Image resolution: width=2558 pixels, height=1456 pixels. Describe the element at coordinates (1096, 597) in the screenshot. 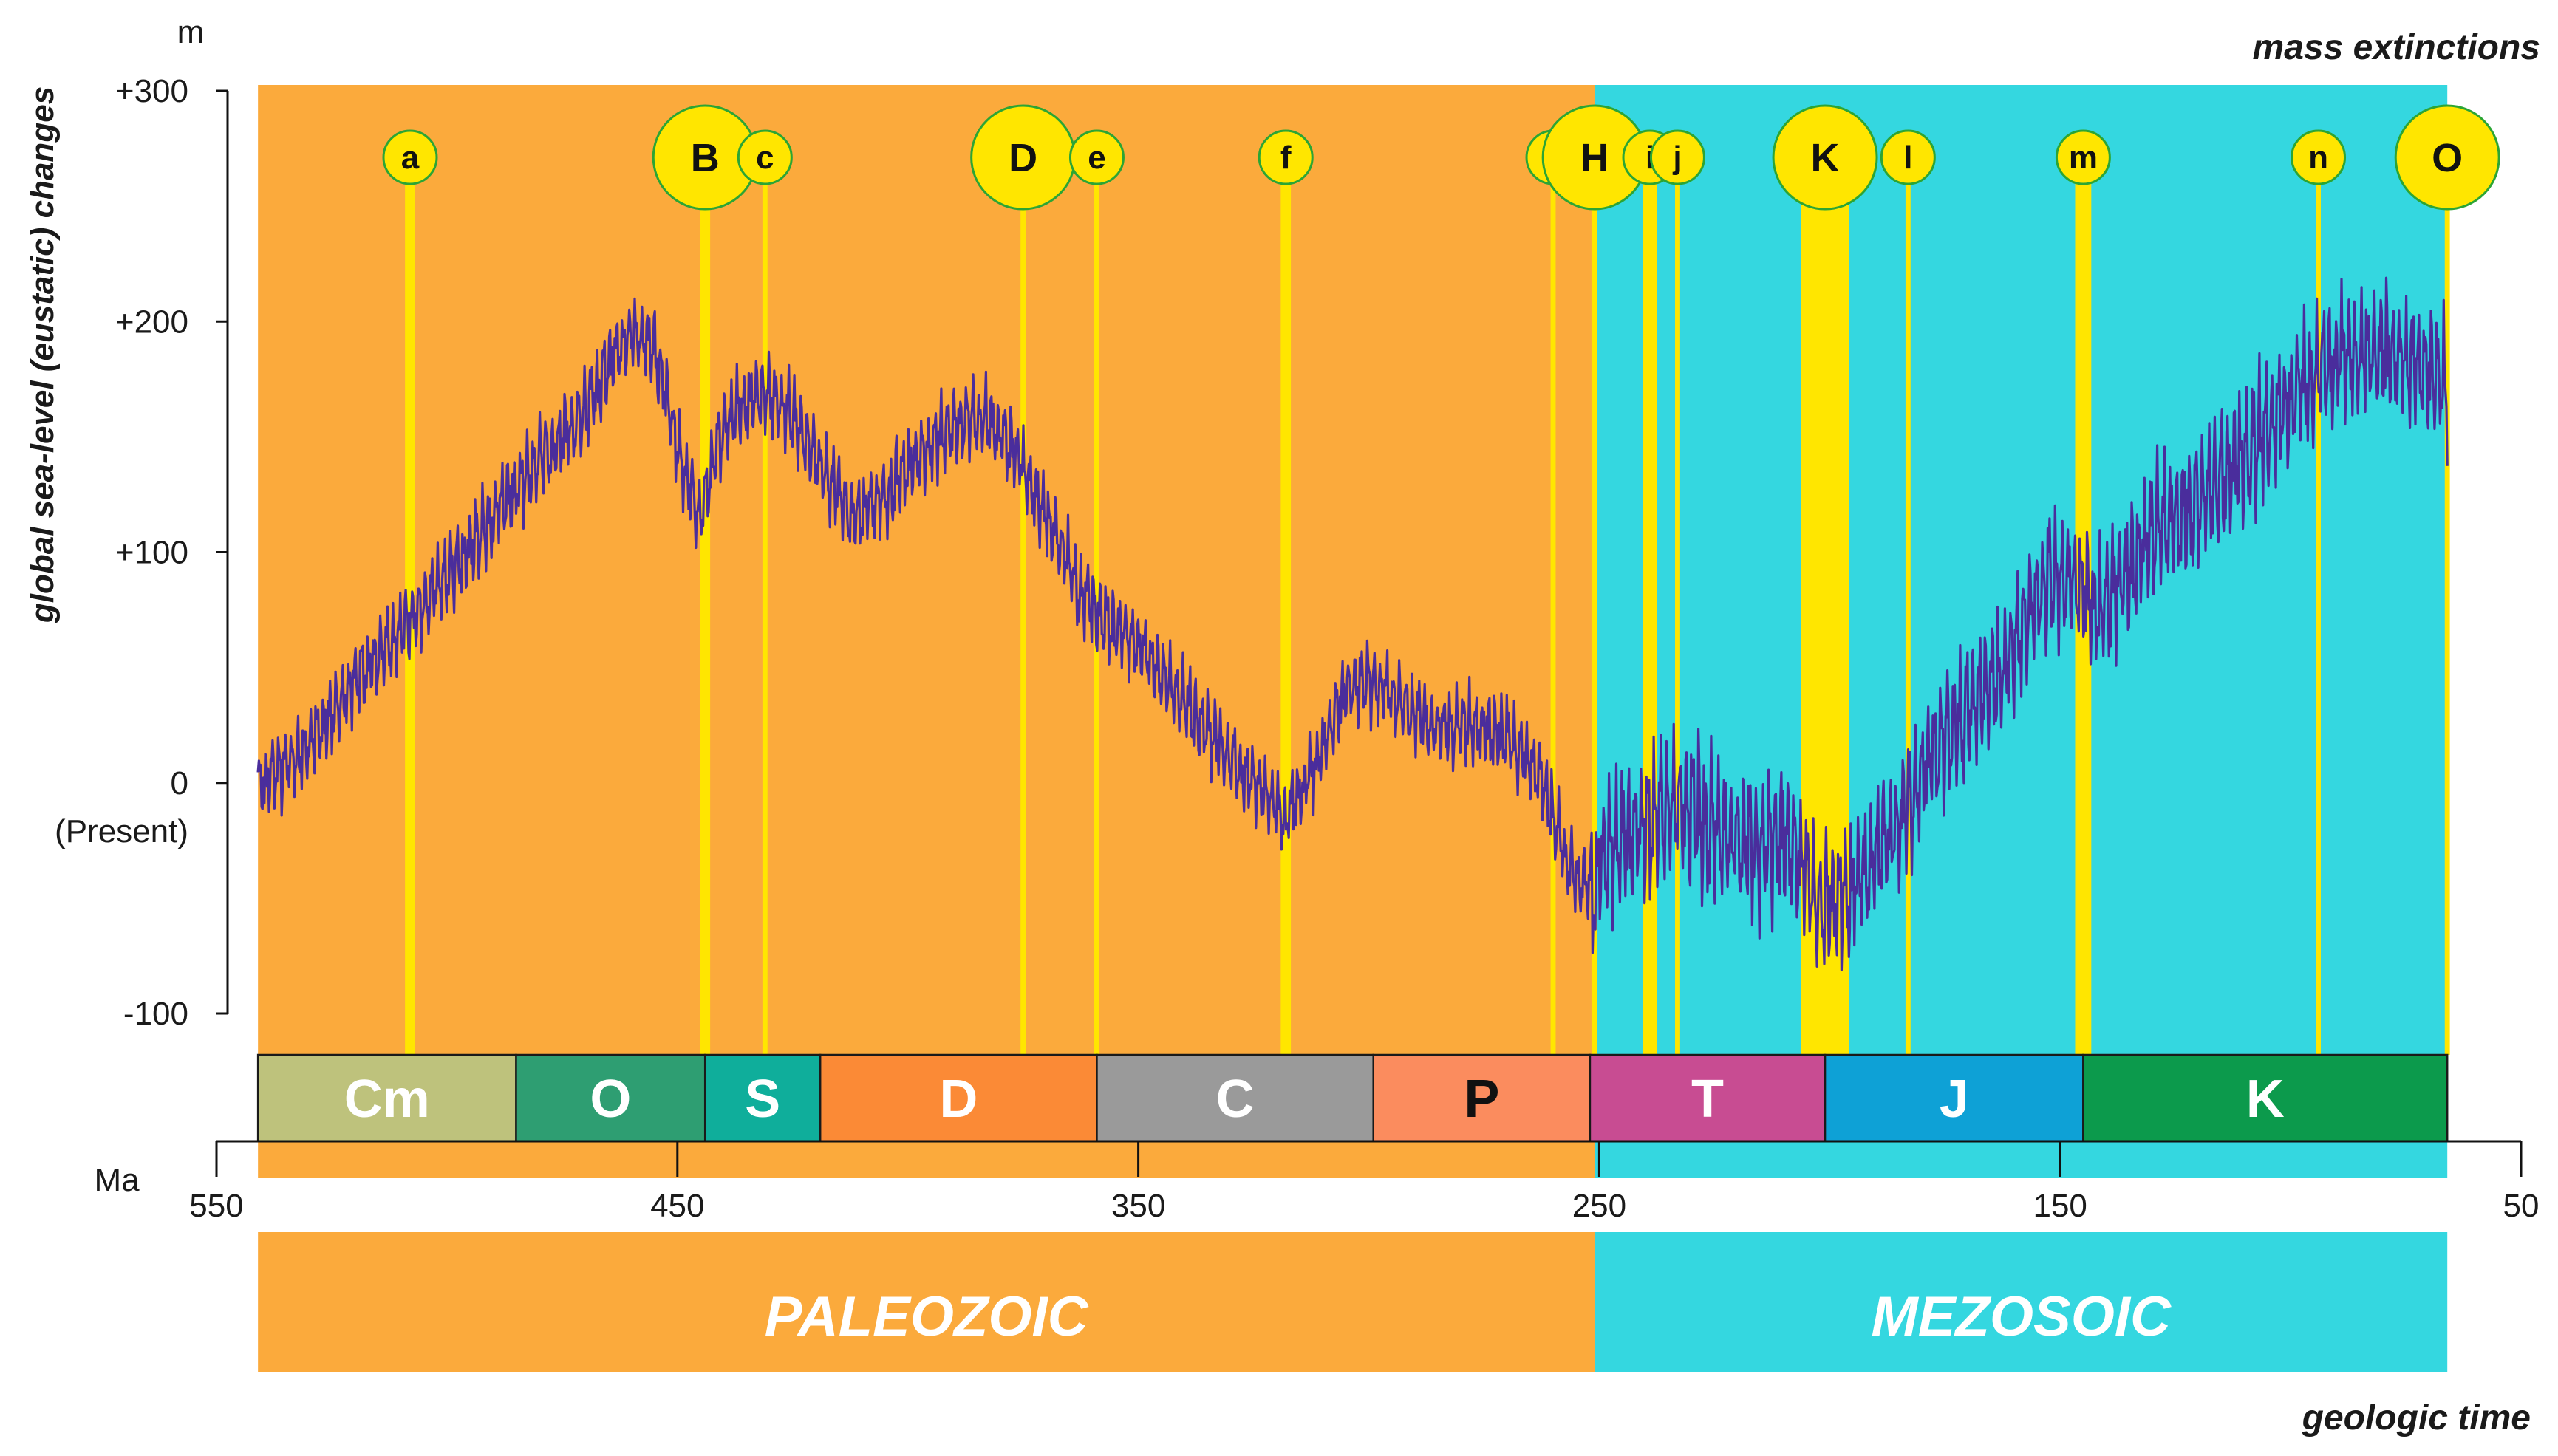

I see `extinction-bar-e` at that location.